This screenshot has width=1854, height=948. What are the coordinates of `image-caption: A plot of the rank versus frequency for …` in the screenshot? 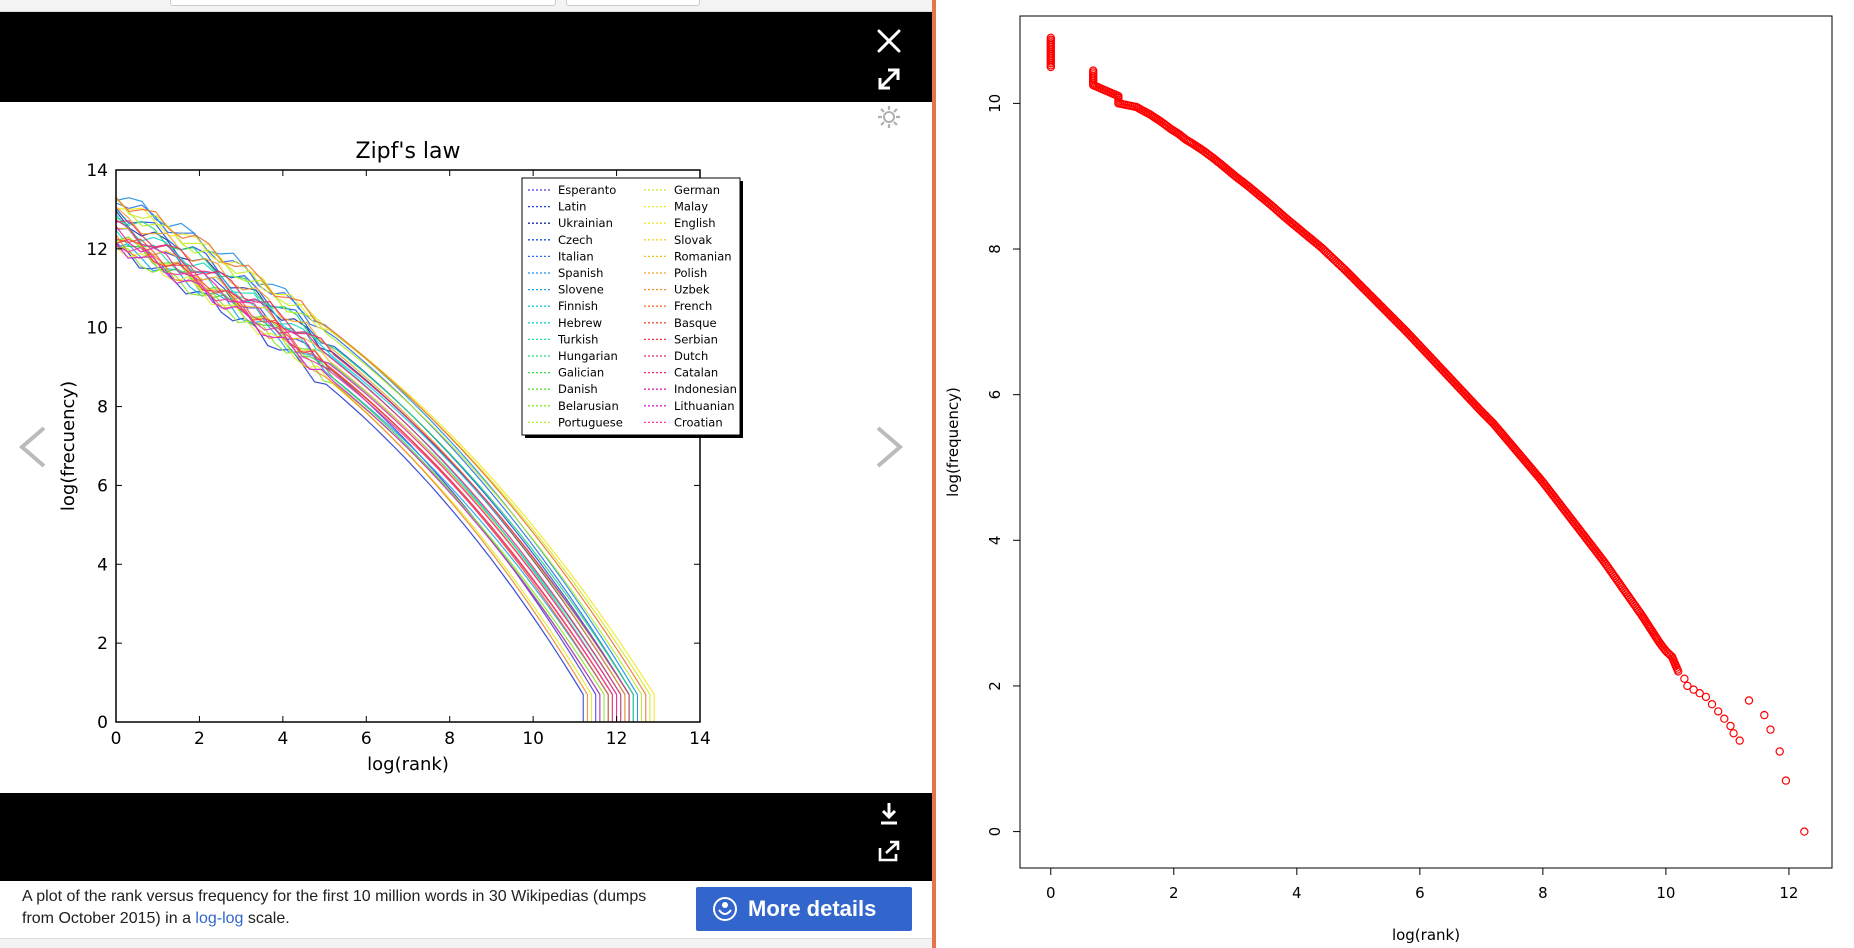 It's located at (342, 908).